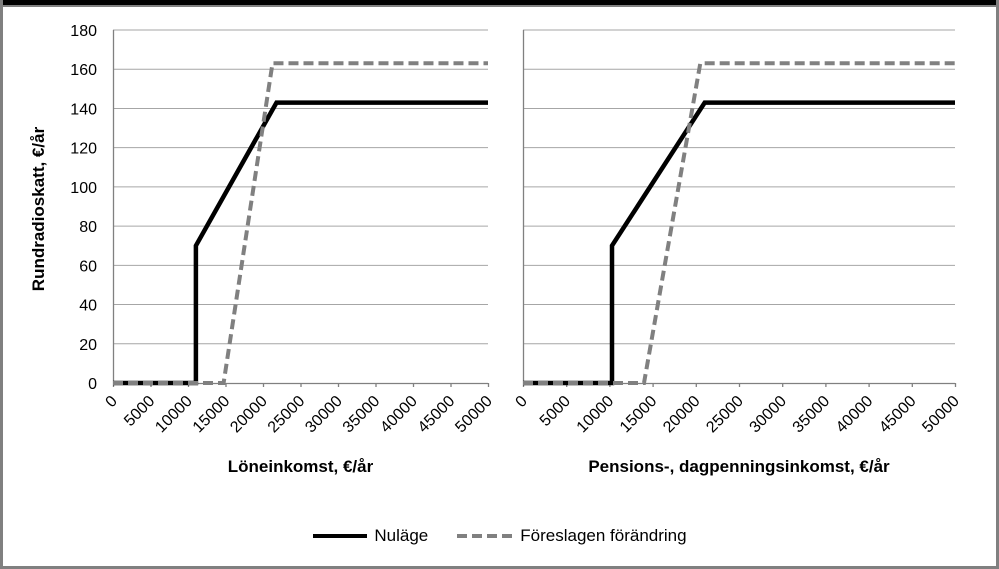  What do you see at coordinates (401, 535) in the screenshot?
I see `legend-label-current: Nuläge` at bounding box center [401, 535].